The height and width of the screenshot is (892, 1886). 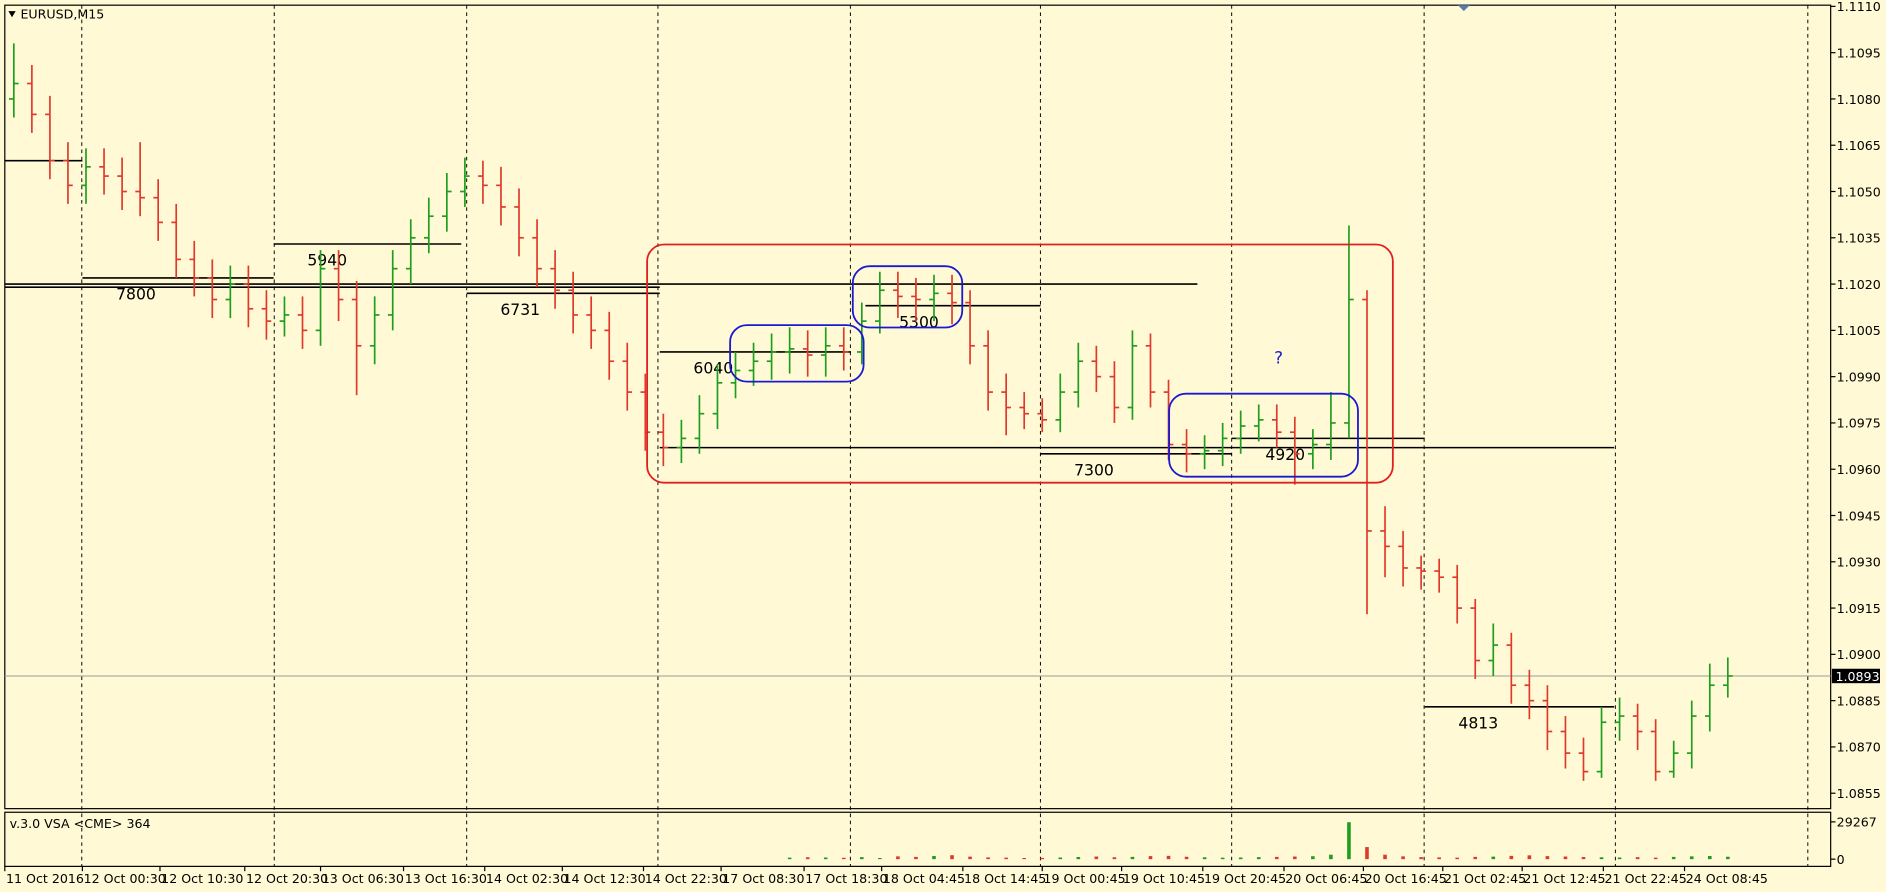 I want to click on x-tick-label: 17 Oct 08:30, so click(x=763, y=878).